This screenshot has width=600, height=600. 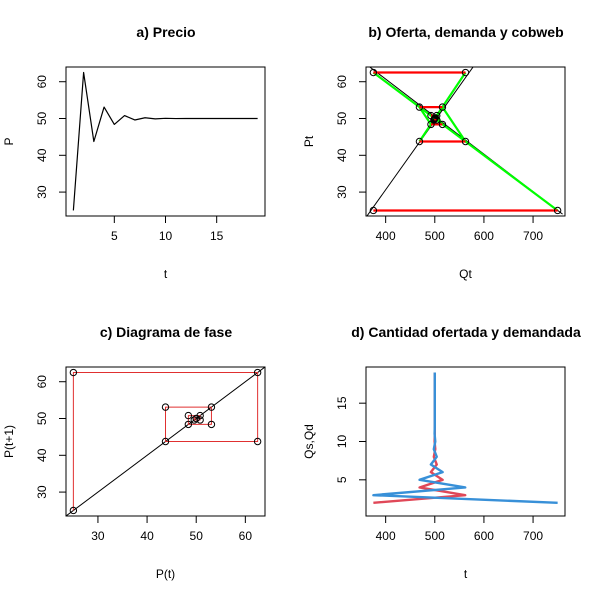 I want to click on x-axis-label: P(t), so click(x=165, y=574).